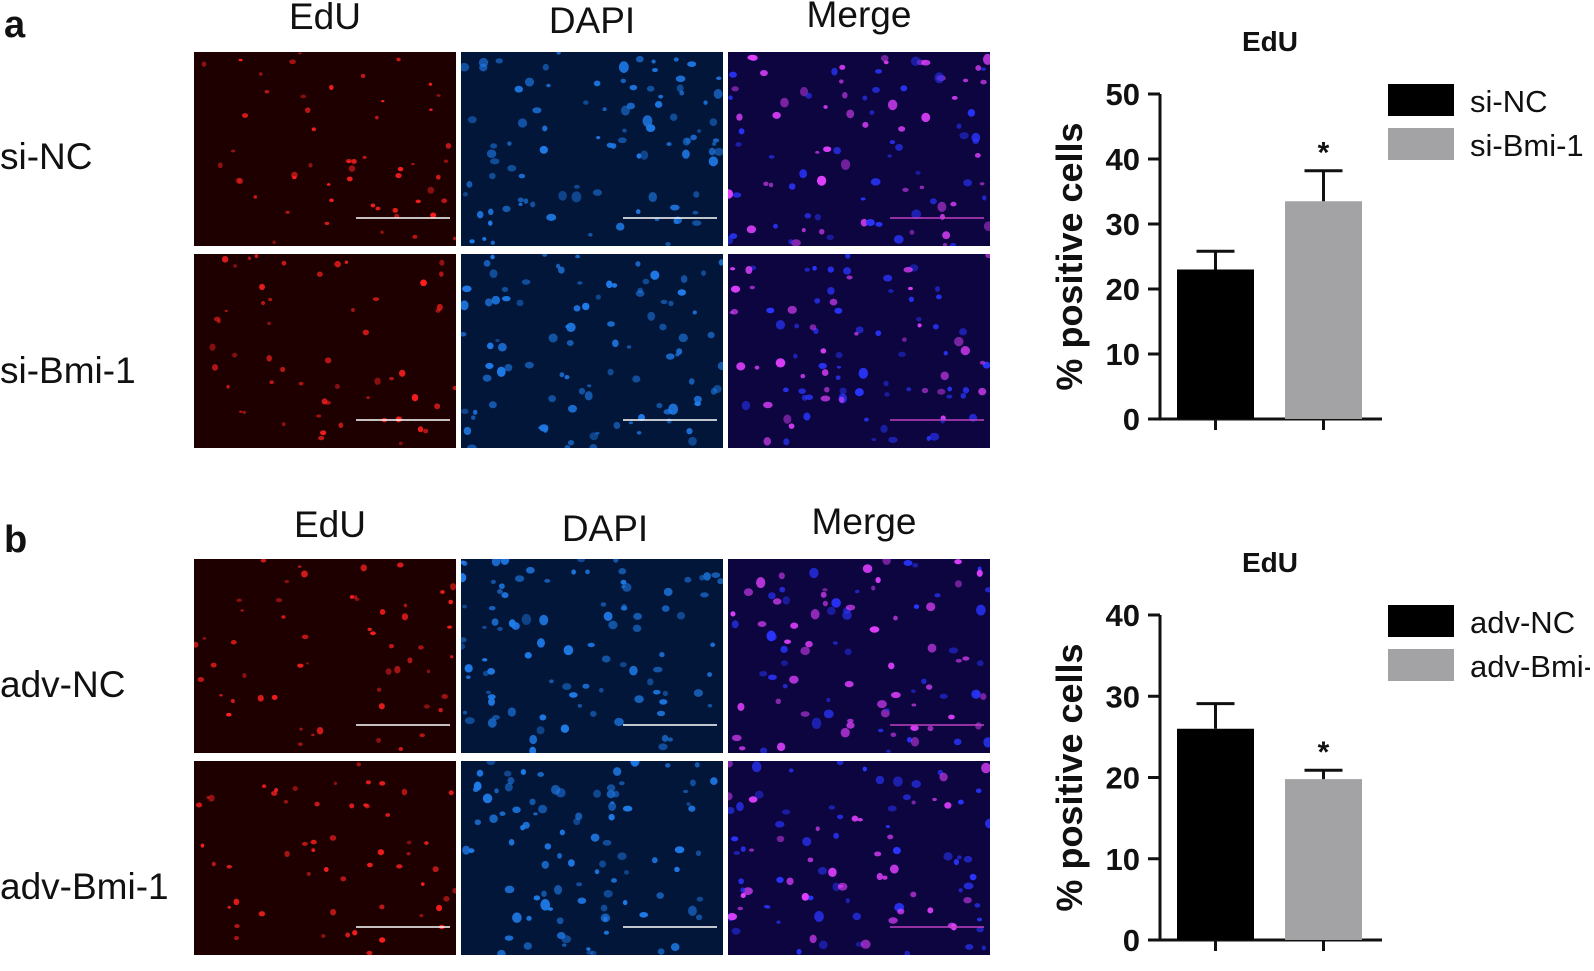  What do you see at coordinates (592, 351) in the screenshot?
I see `micrograph-canvas` at bounding box center [592, 351].